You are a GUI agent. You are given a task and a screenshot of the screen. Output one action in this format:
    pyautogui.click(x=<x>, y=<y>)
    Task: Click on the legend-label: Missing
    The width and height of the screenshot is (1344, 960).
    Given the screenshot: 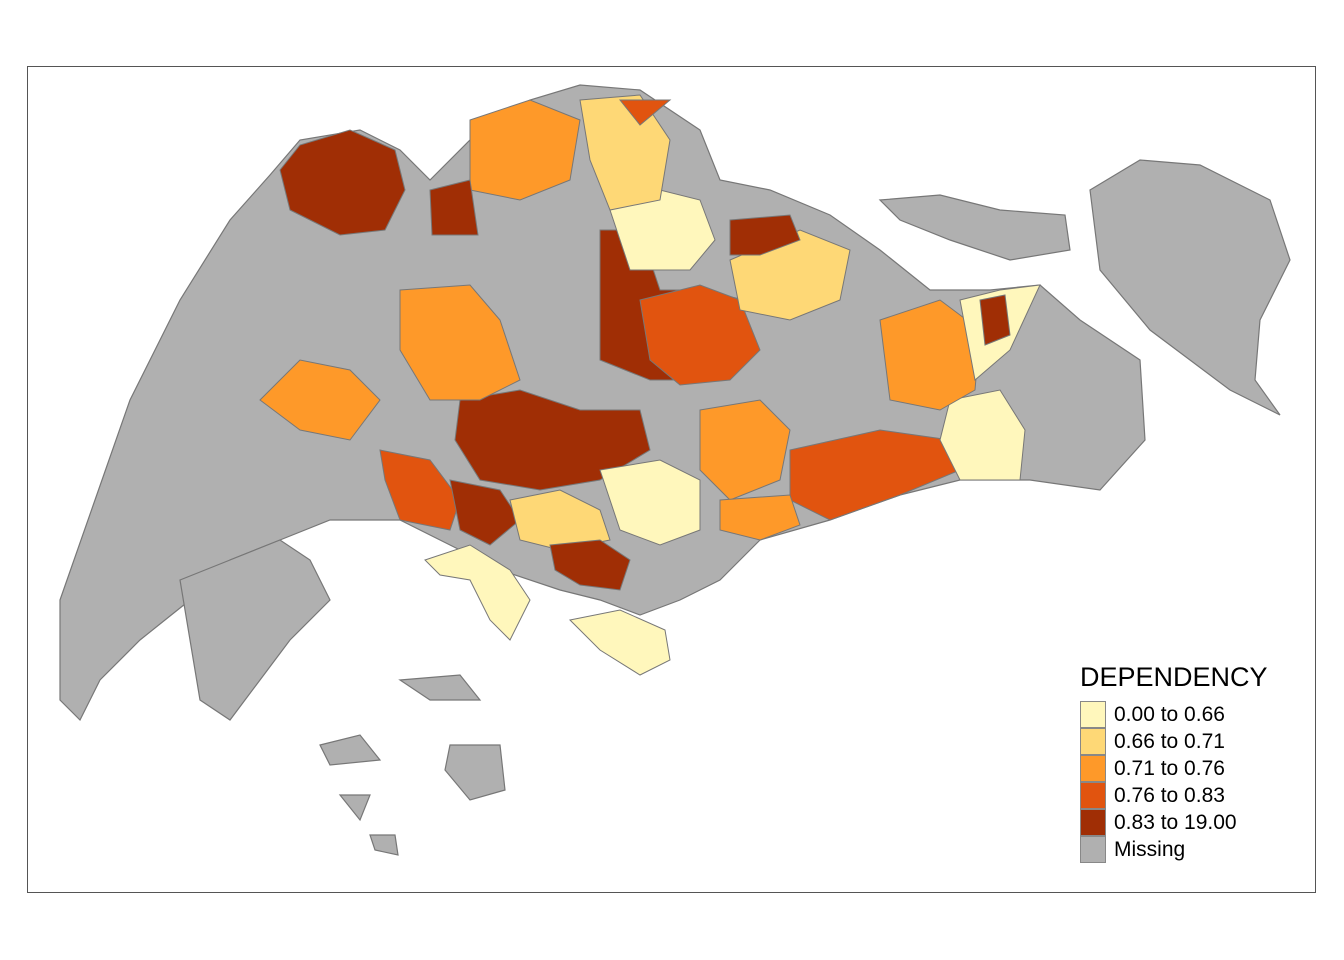 What is the action you would take?
    pyautogui.click(x=1150, y=849)
    